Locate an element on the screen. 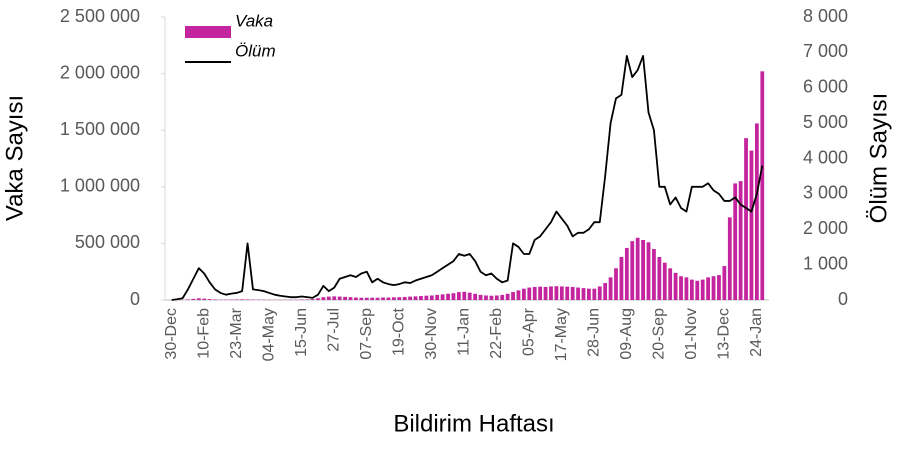 The image size is (900, 459). legend-swatch is located at coordinates (208, 32).